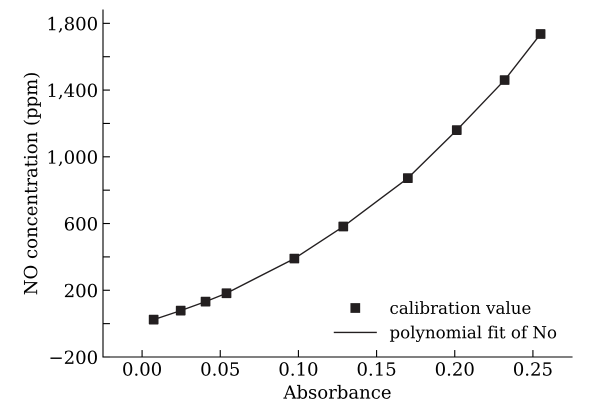 The height and width of the screenshot is (415, 613). Describe the element at coordinates (455, 369) in the screenshot. I see `x-tick-label: 0.20` at that location.